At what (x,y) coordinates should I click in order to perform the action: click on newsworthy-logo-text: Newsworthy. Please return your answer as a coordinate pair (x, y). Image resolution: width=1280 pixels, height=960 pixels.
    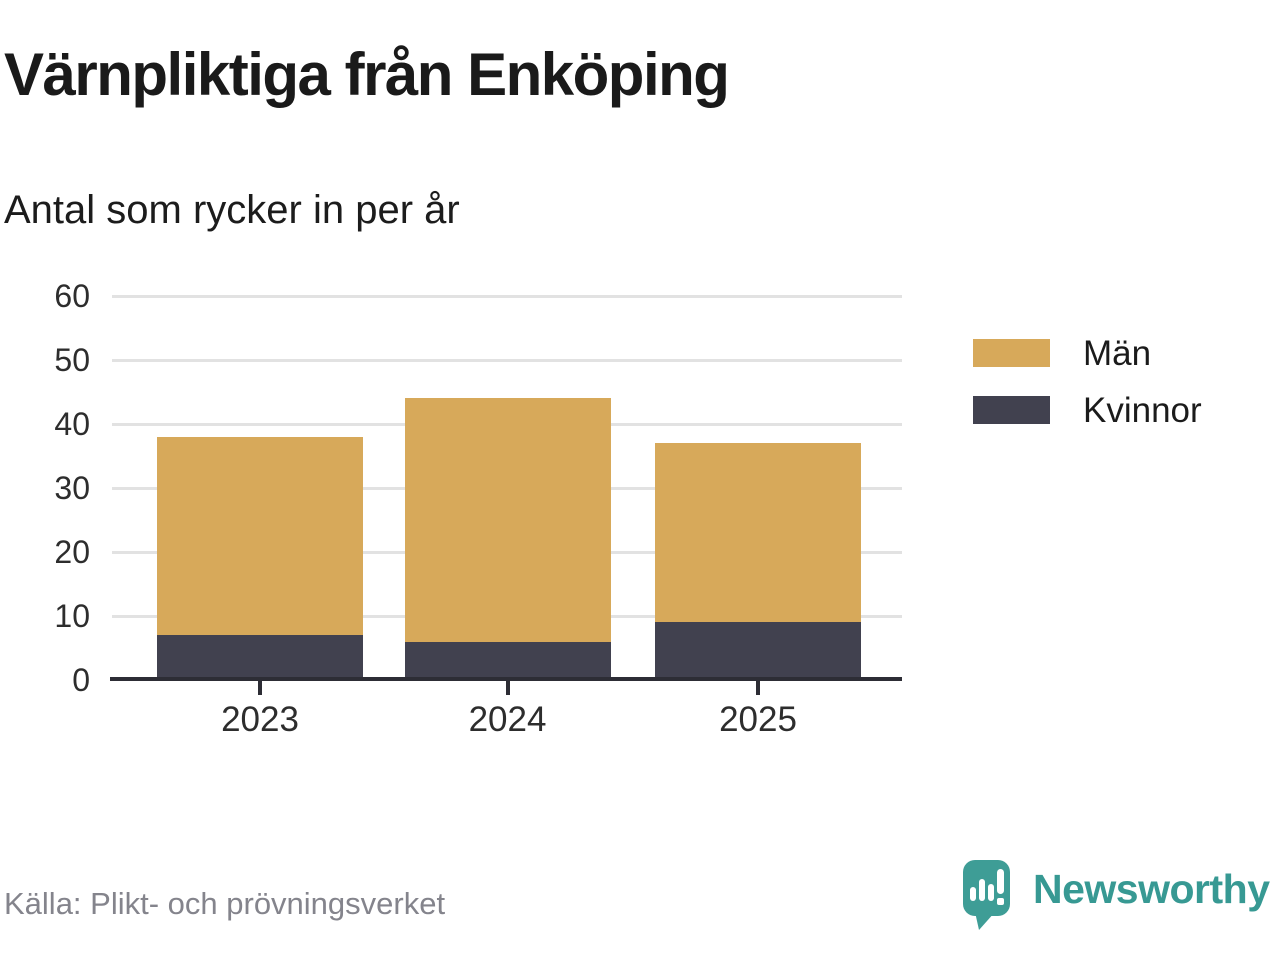
    Looking at the image, I should click on (1151, 889).